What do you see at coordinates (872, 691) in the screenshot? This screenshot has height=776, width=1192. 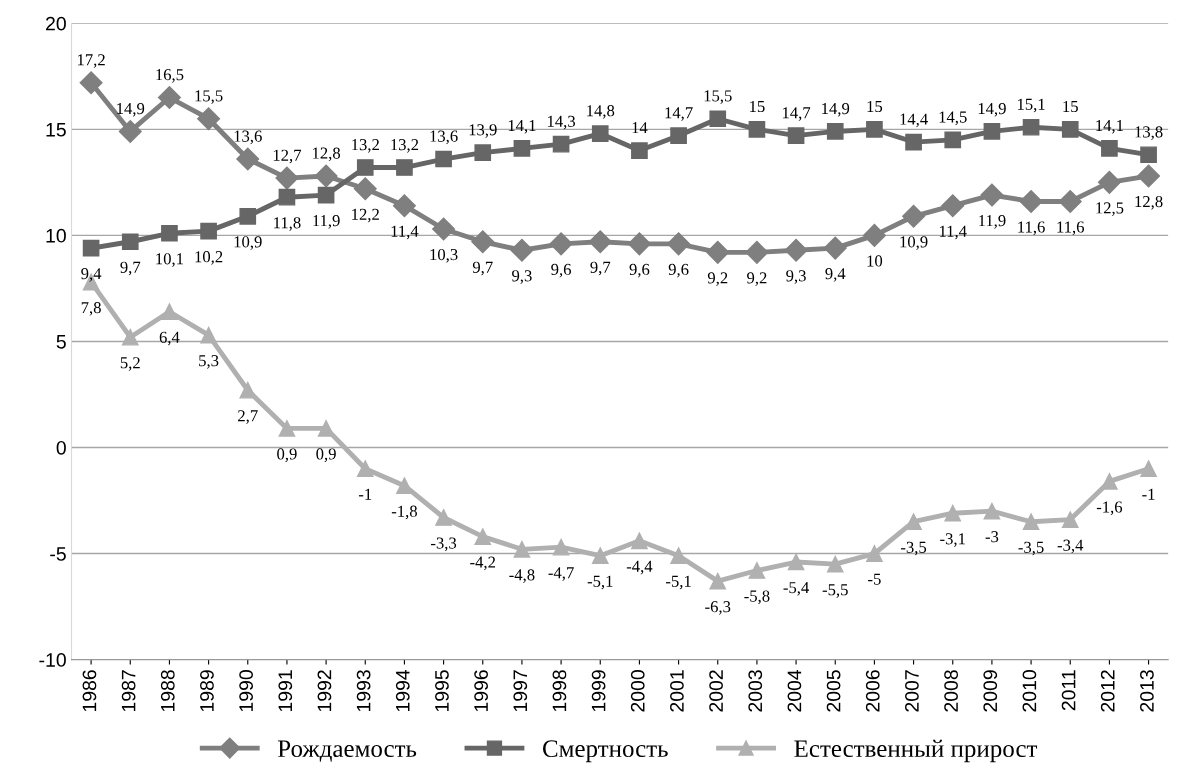 I see `x-tick-label: 2006` at bounding box center [872, 691].